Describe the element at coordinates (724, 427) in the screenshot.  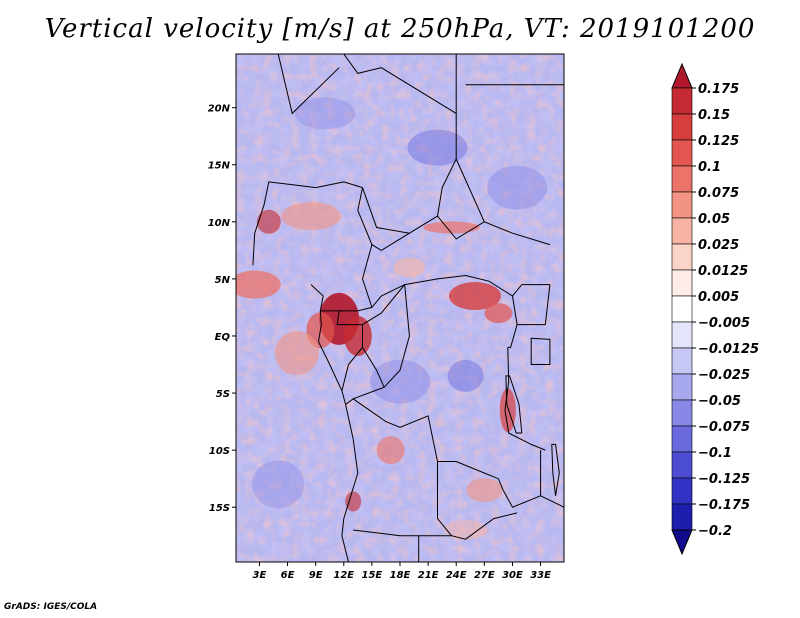
I see `colorbar-label: −0.075` at that location.